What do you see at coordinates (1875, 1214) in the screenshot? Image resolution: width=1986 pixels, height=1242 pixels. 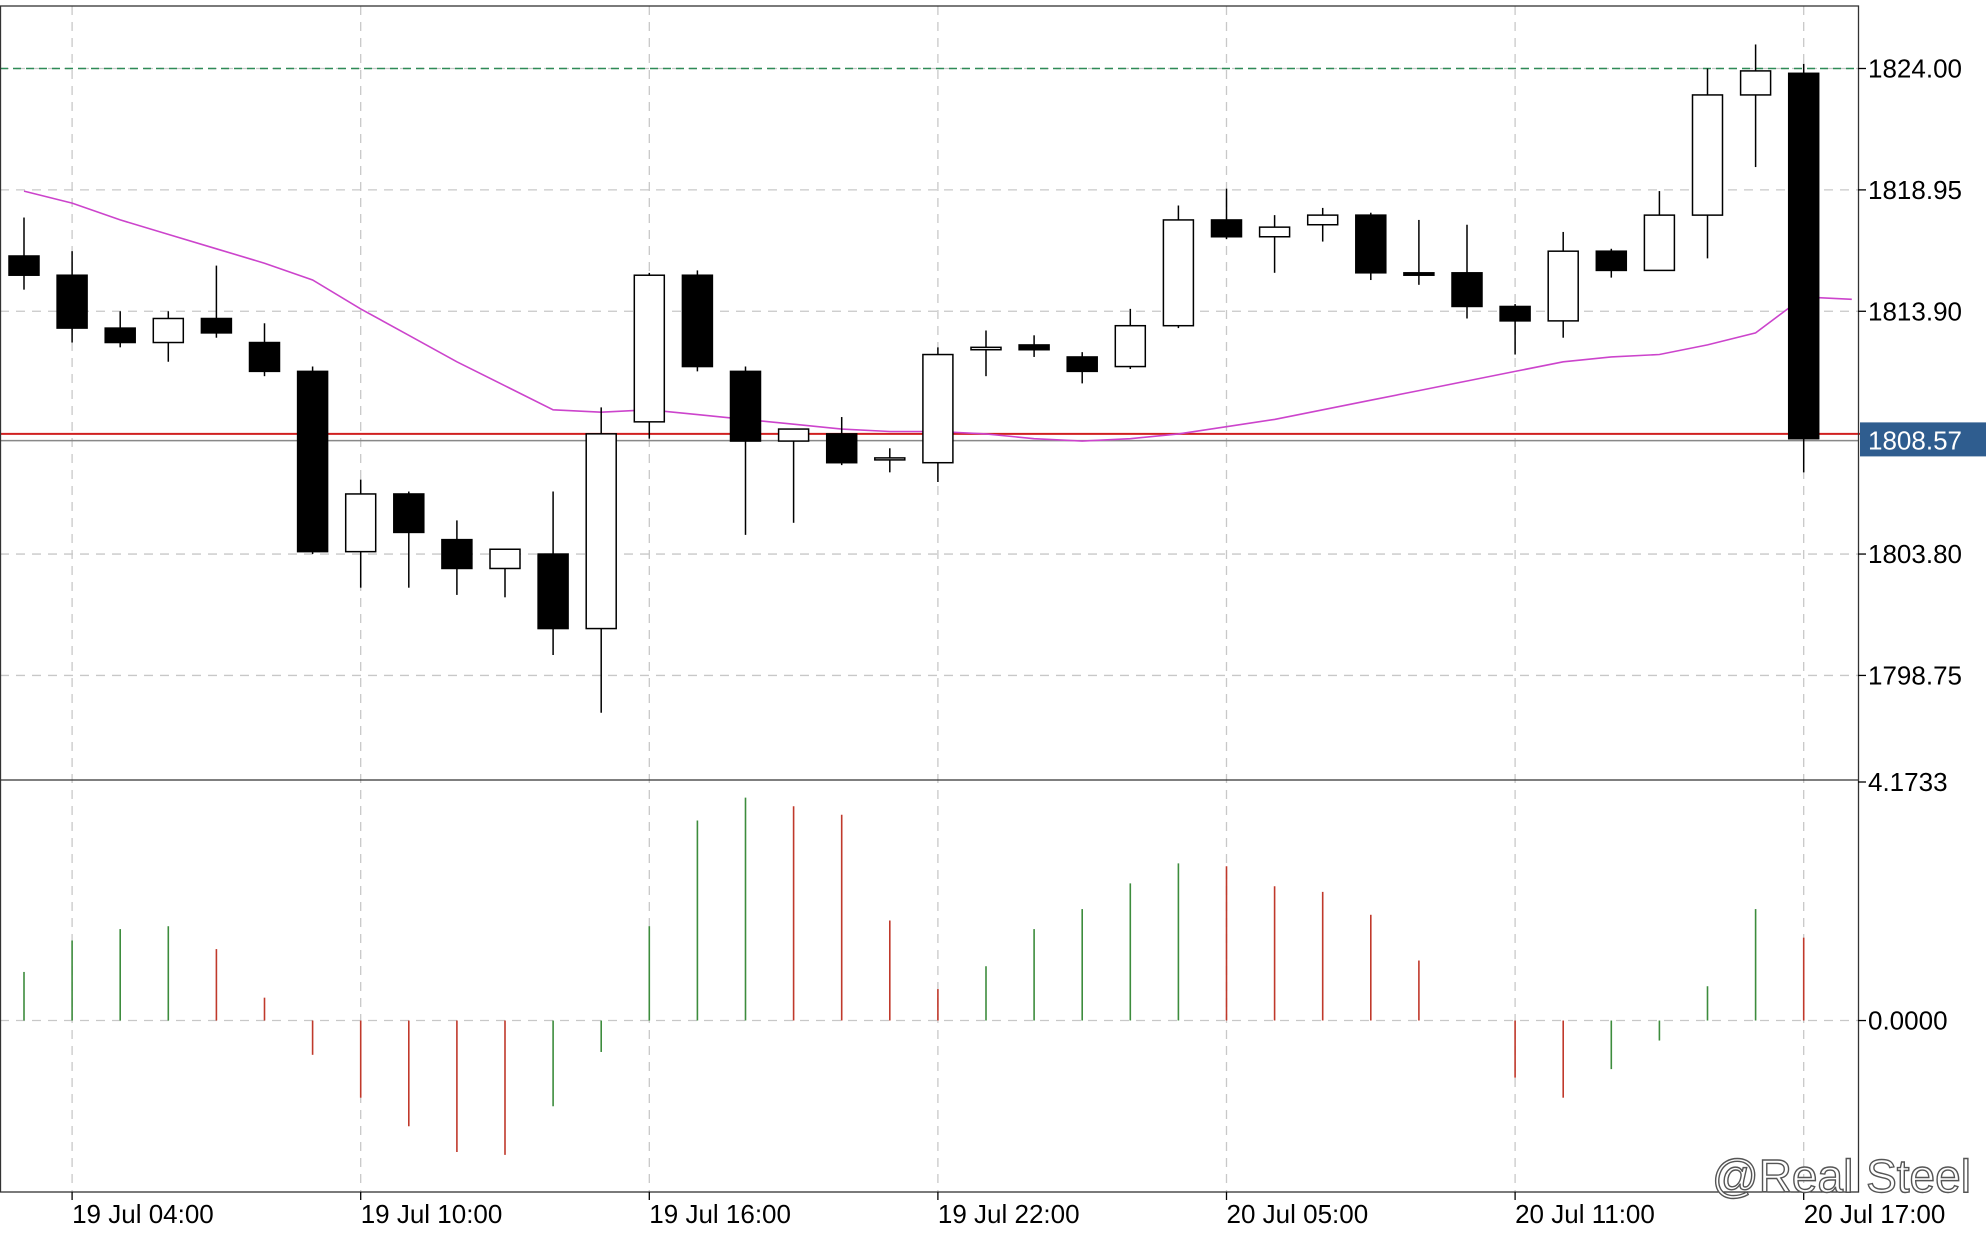 I see `time-tick-label: 20 Jul 17:00` at bounding box center [1875, 1214].